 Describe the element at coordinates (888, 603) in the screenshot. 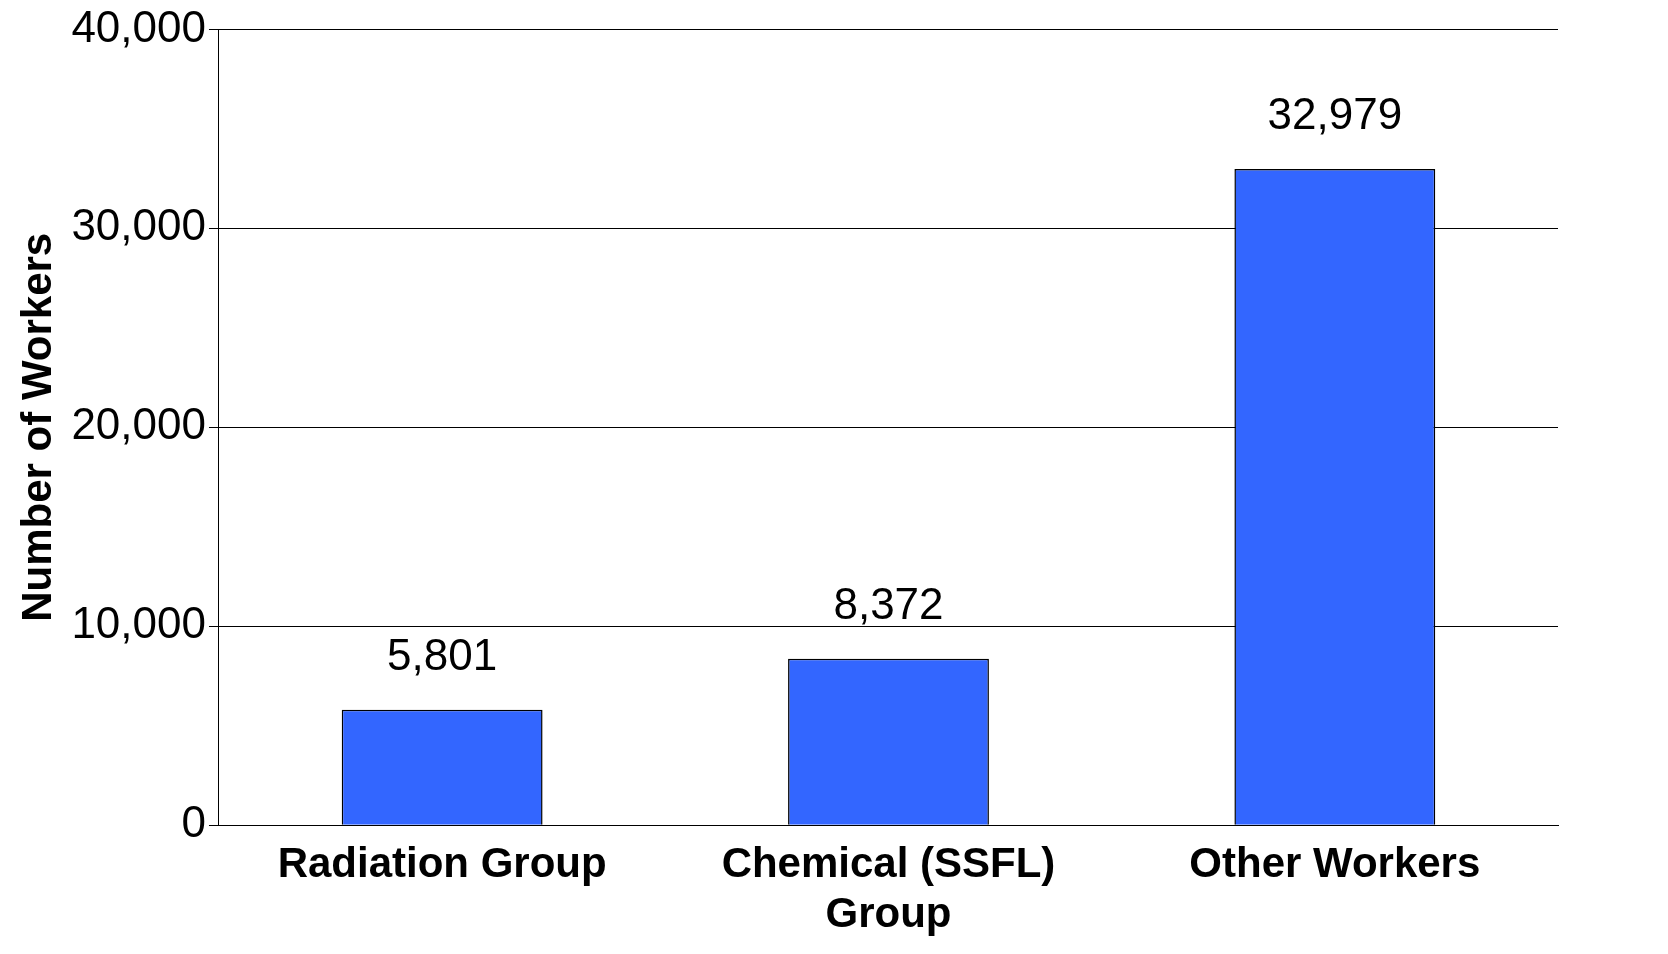

I see `data-label: 8,372` at that location.